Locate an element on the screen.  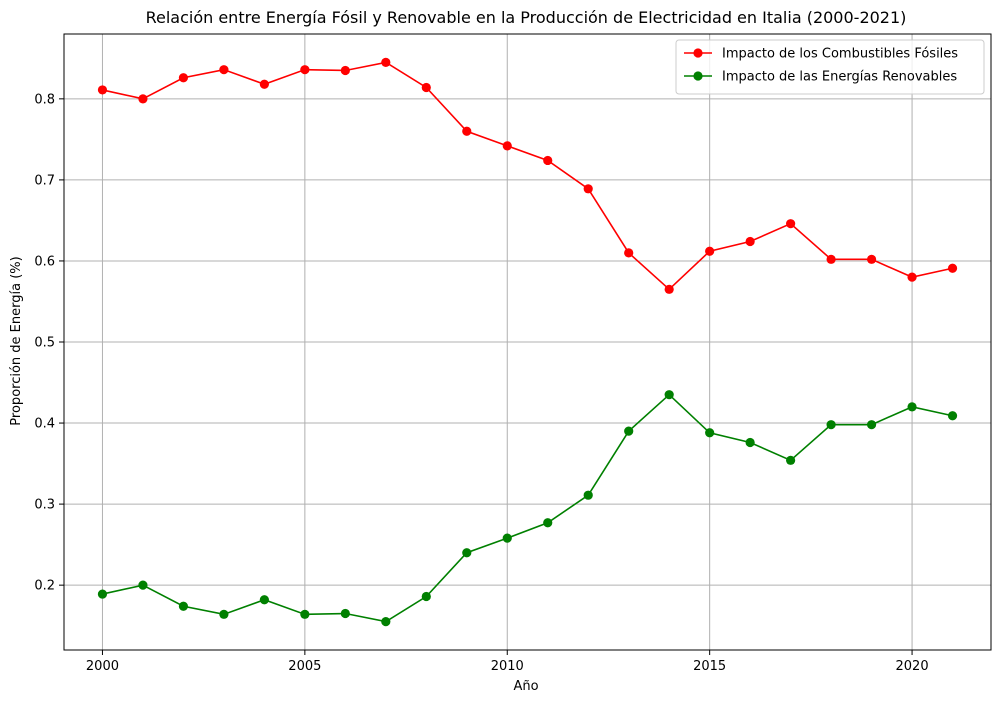
legend-label: Impacto de los Combustibles Fósiles is located at coordinates (840, 54).